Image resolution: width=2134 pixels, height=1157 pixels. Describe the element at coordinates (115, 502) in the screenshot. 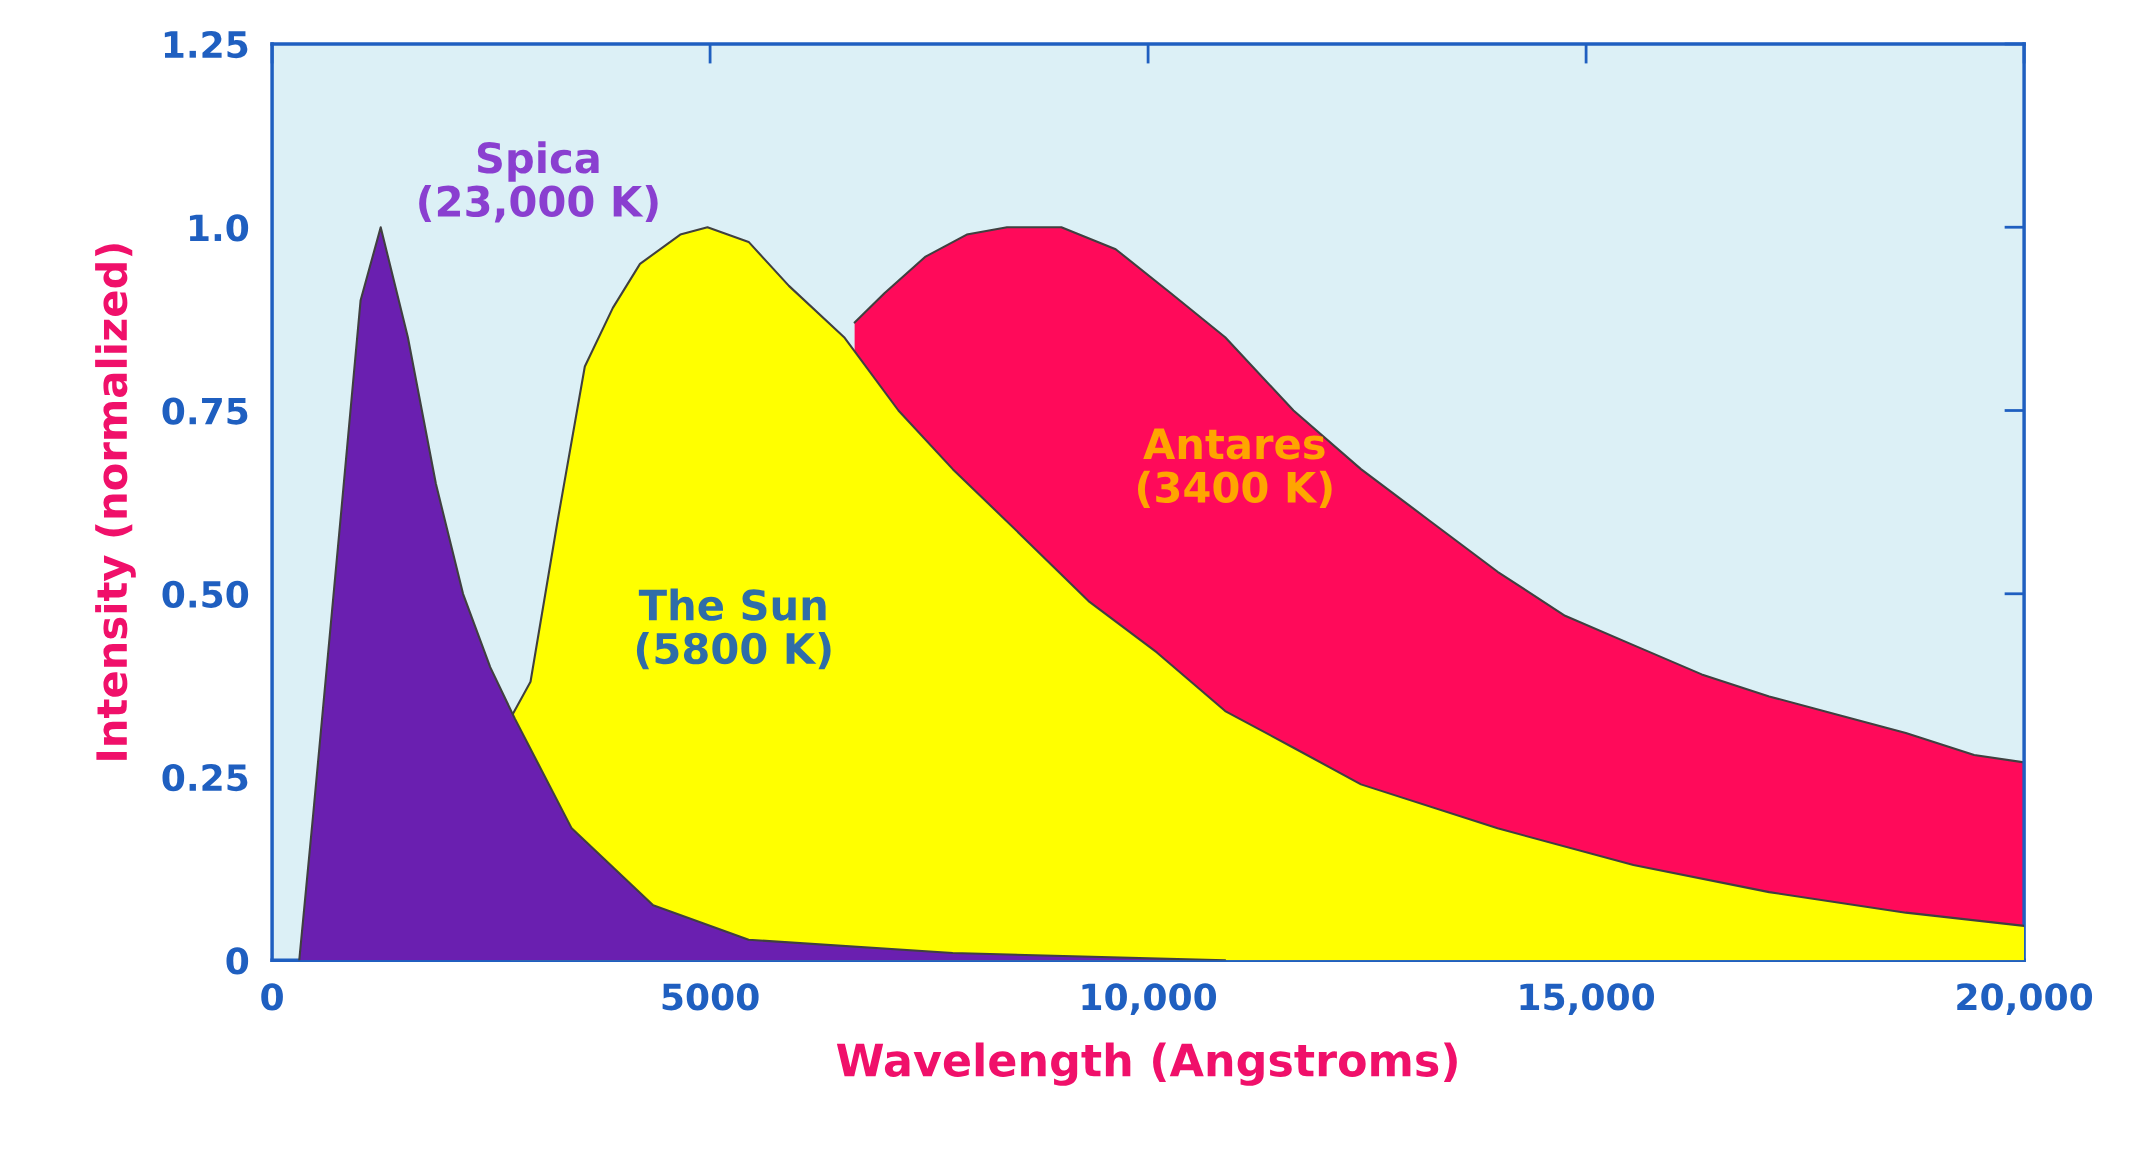

I see `y-axis-title: Intensity (normalized)` at that location.